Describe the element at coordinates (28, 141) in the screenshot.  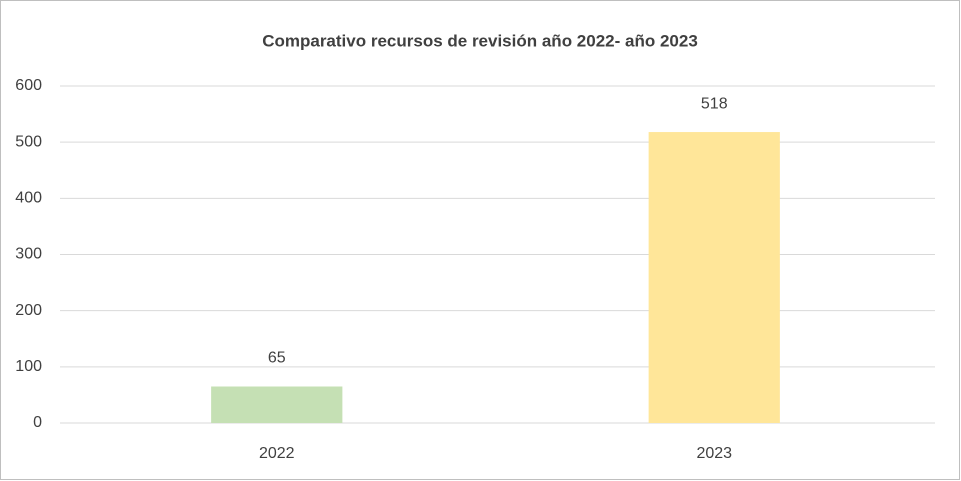
I see `y-tick-label: 500` at that location.